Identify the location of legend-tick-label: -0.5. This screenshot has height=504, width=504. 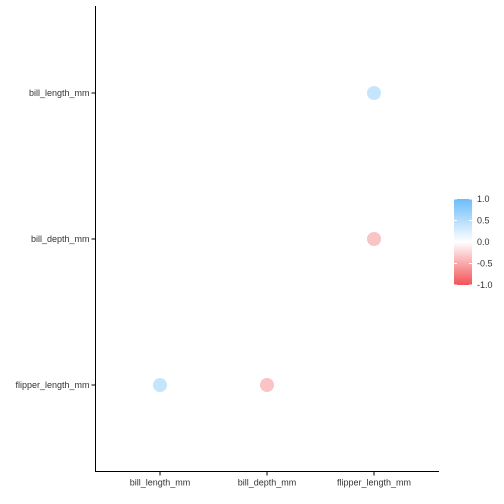
(485, 264).